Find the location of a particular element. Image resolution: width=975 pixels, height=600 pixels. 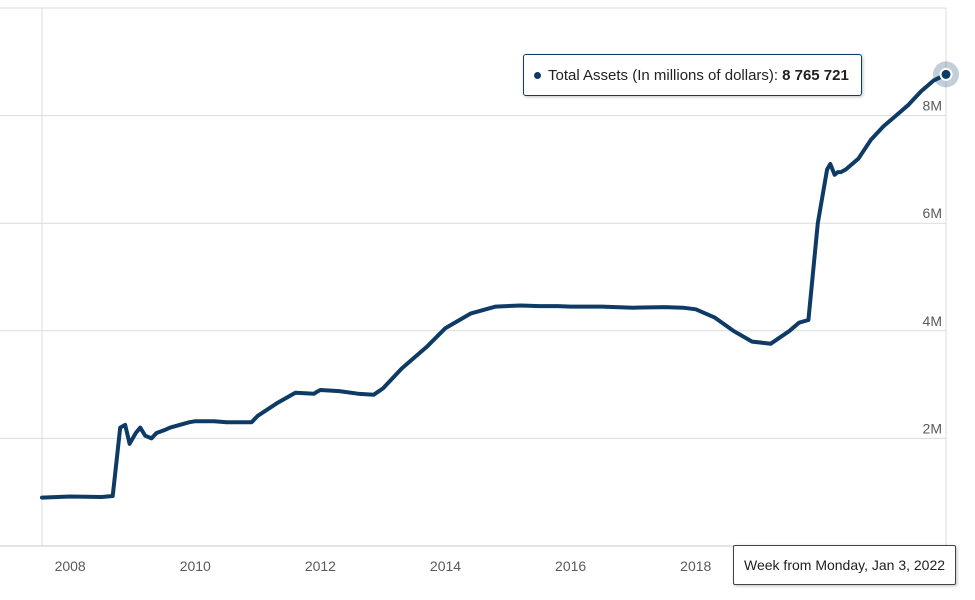

data-point-marker is located at coordinates (946, 74).